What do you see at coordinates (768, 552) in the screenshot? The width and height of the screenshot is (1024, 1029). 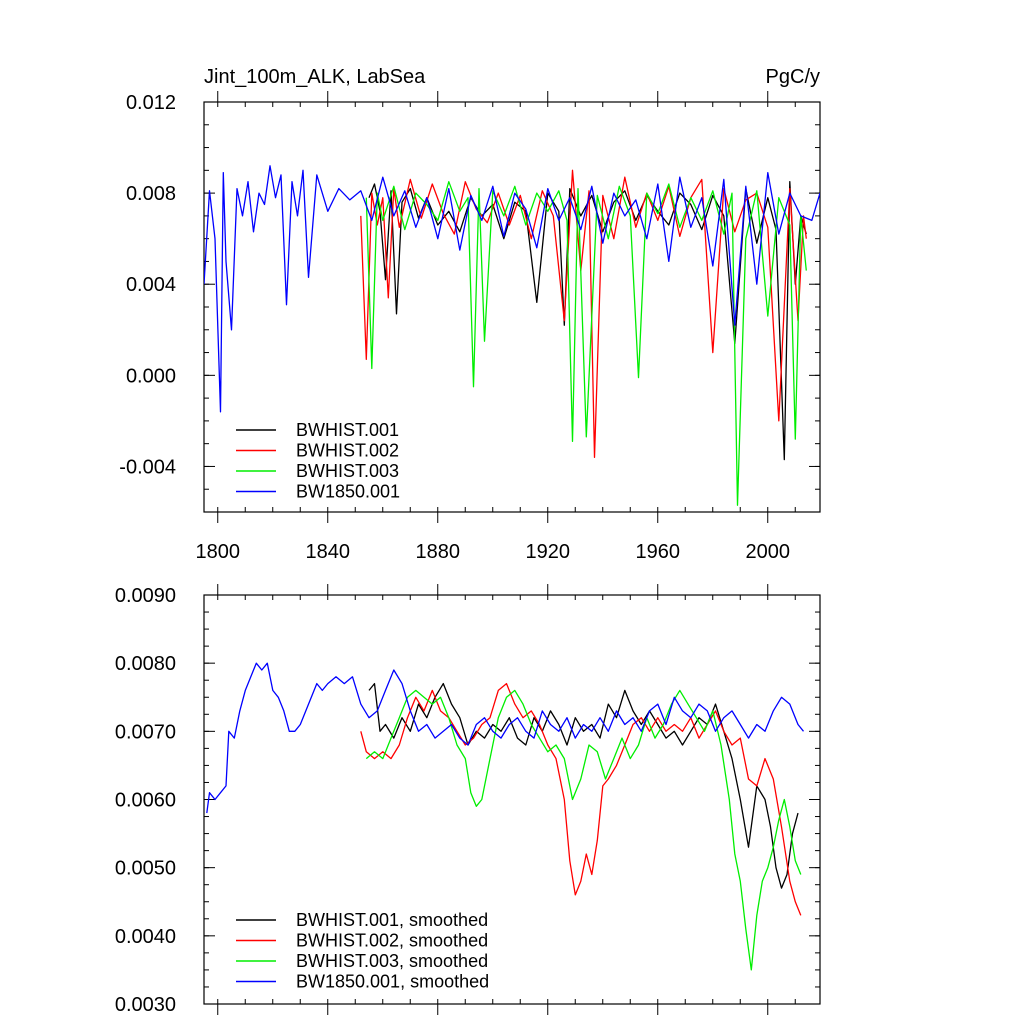 I see `top-x-tick-label: 2000` at bounding box center [768, 552].